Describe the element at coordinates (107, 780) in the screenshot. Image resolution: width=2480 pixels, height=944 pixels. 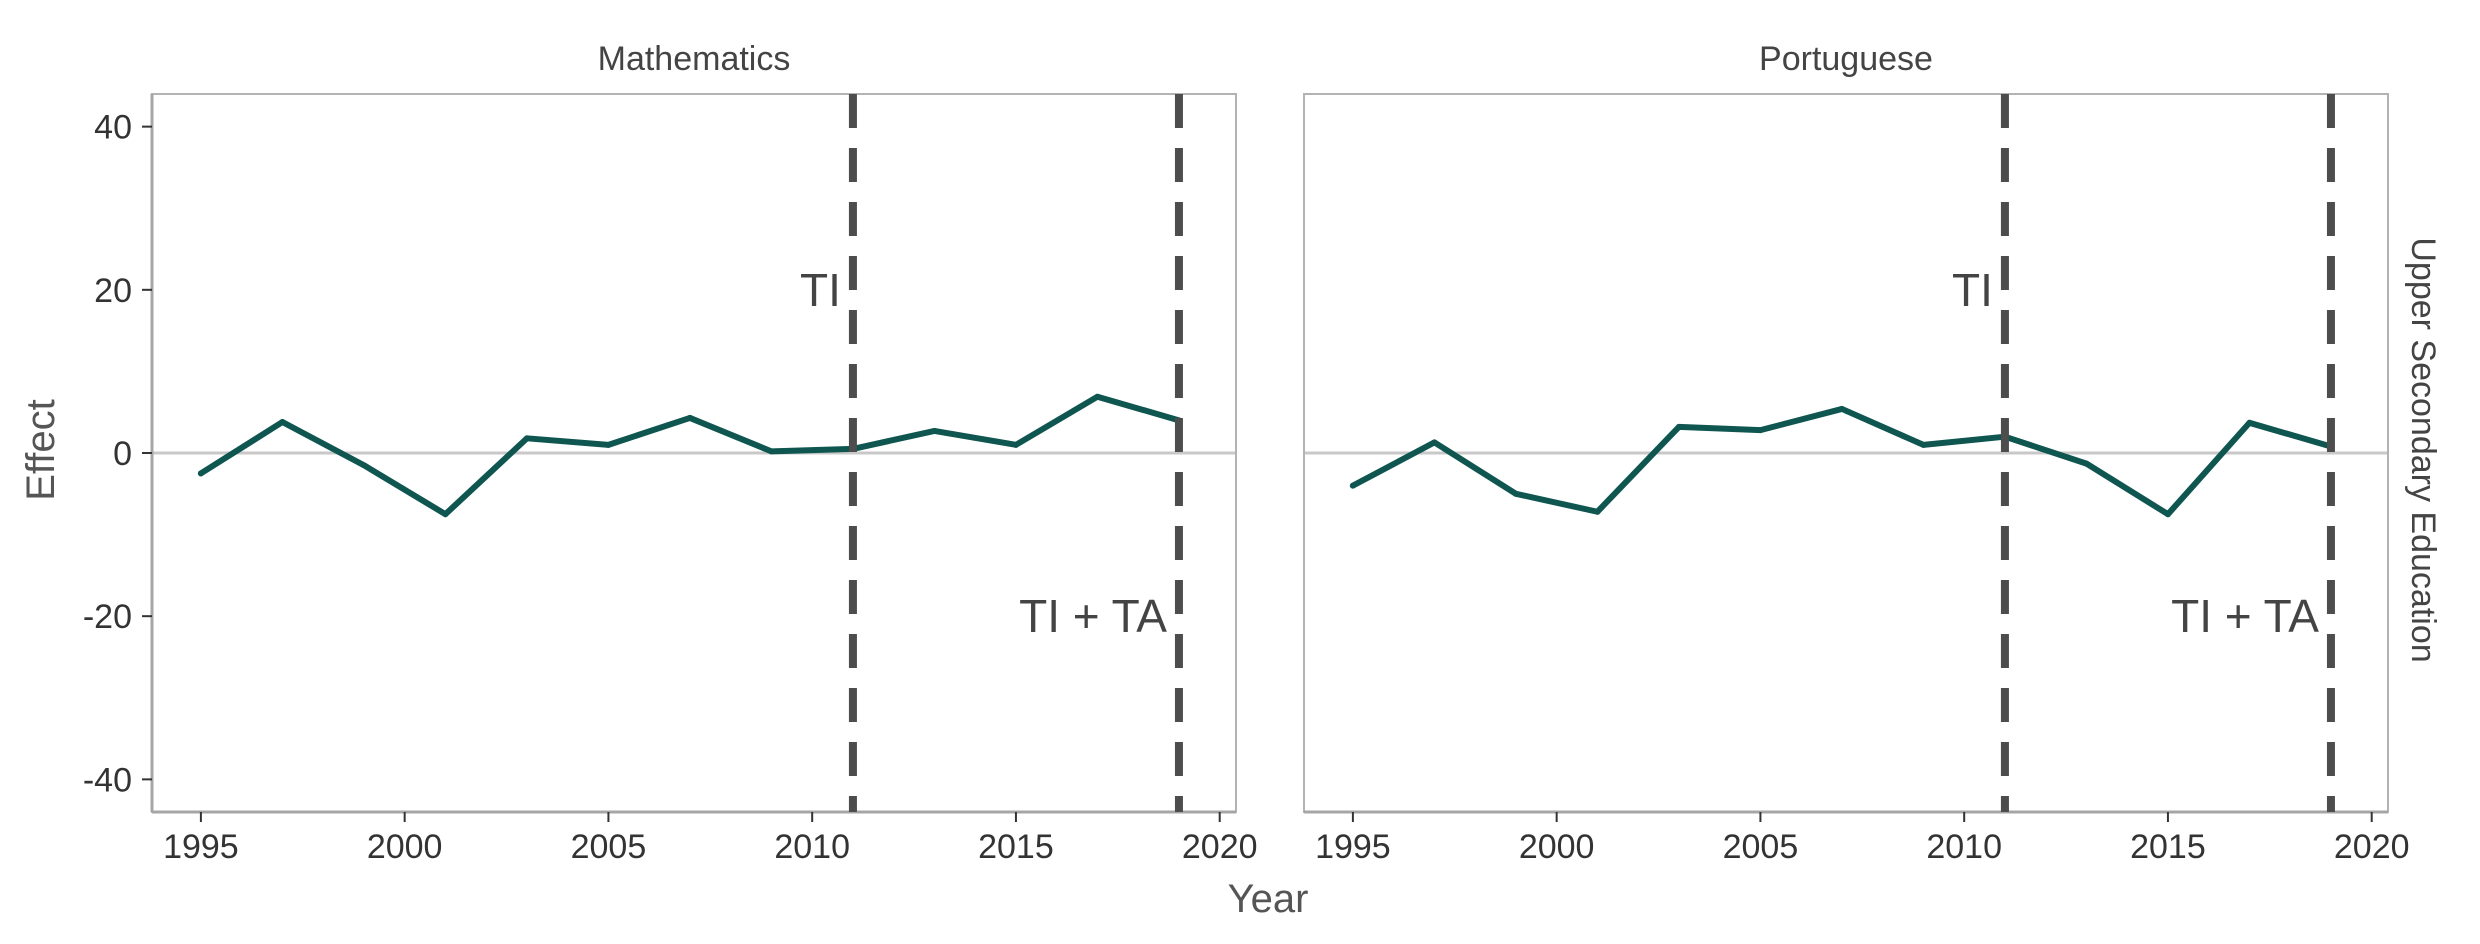
I see `y-tick-label: -40` at that location.